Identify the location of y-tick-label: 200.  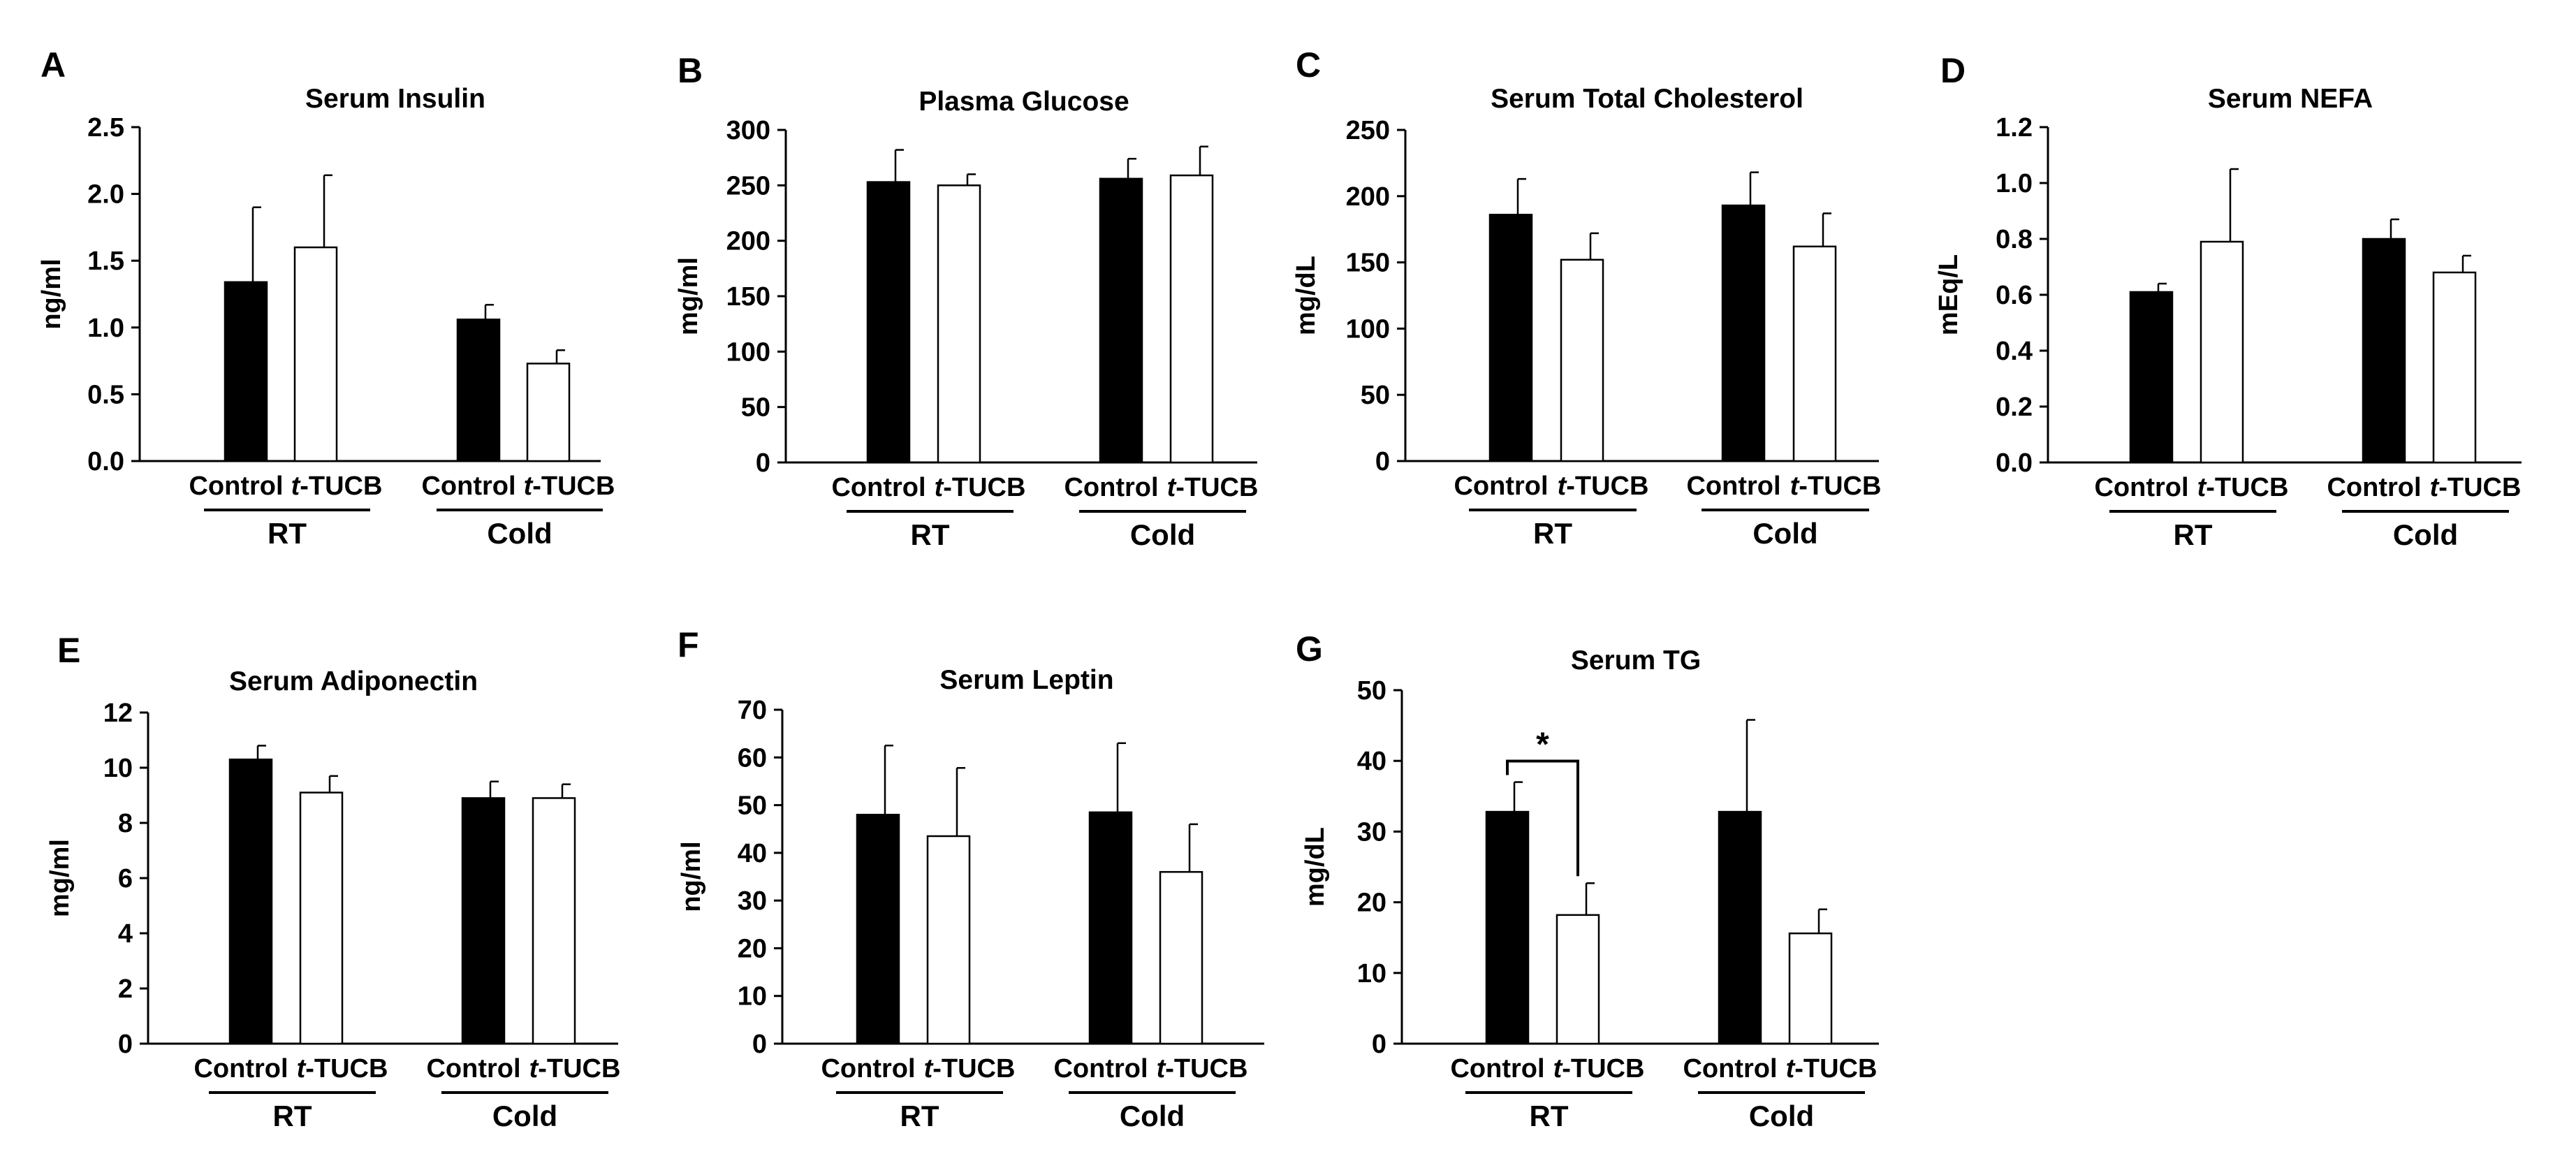
(1368, 197).